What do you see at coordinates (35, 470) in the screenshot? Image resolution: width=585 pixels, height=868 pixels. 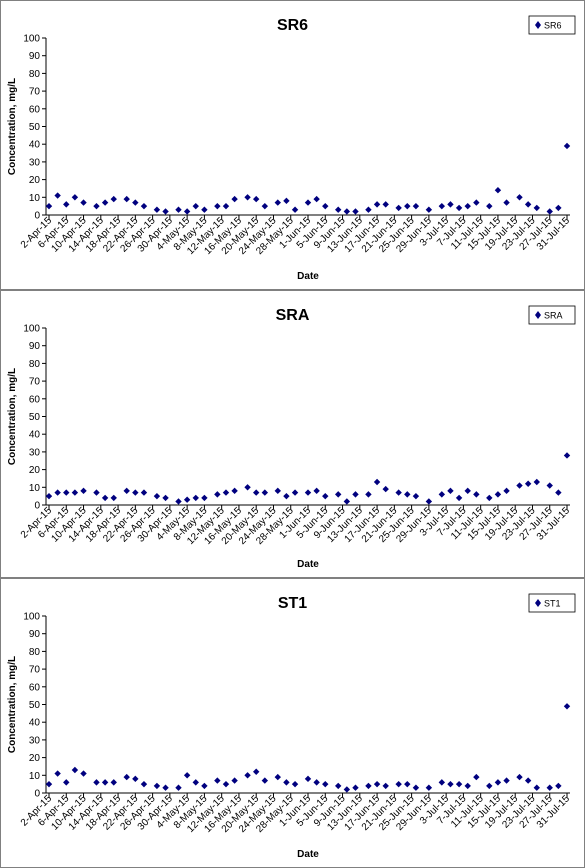 I see `y-tick-label: 20` at bounding box center [35, 470].